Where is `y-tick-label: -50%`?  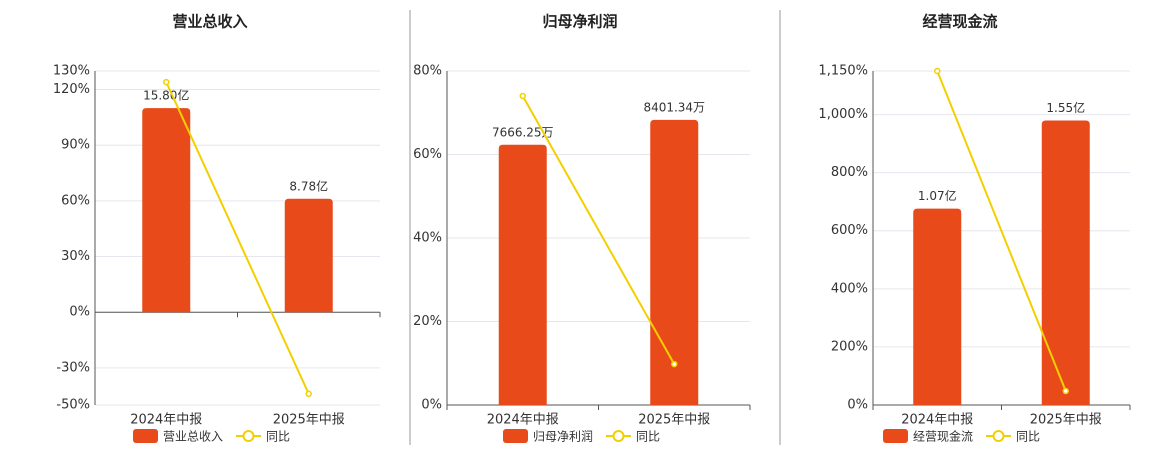 y-tick-label: -50% is located at coordinates (73, 405).